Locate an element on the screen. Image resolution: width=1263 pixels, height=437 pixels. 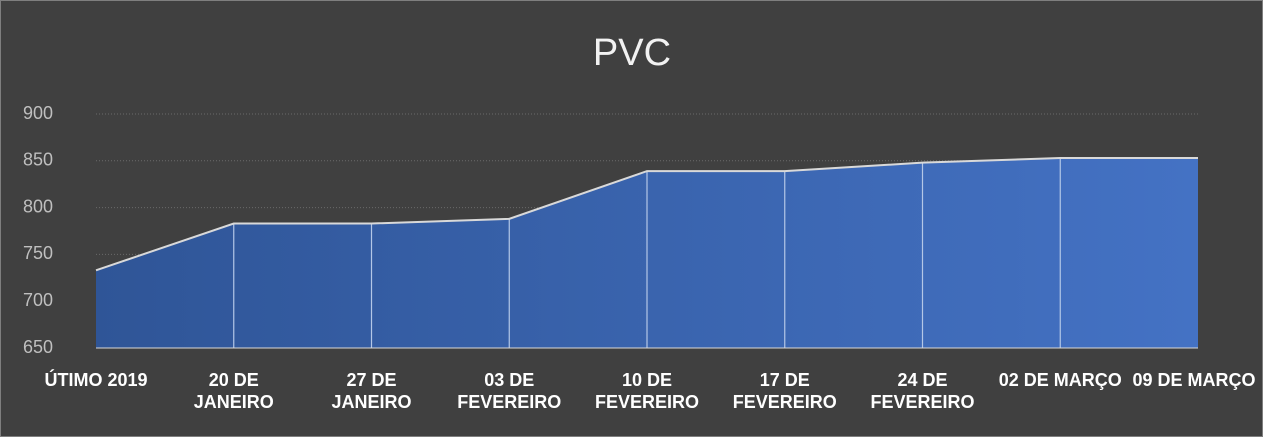
chart-title: PVC is located at coordinates (632, 53).